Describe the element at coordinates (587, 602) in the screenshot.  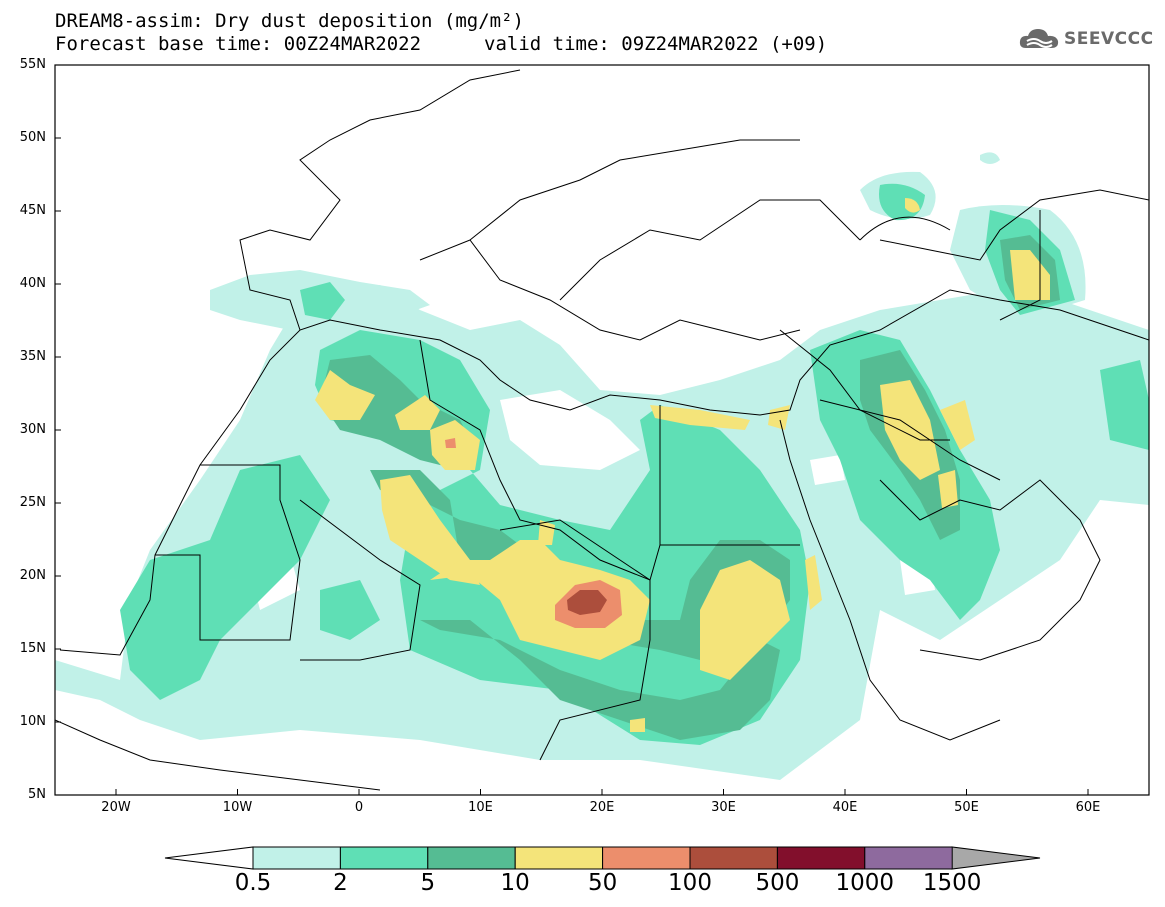
I see `dust-level-100-area` at that location.